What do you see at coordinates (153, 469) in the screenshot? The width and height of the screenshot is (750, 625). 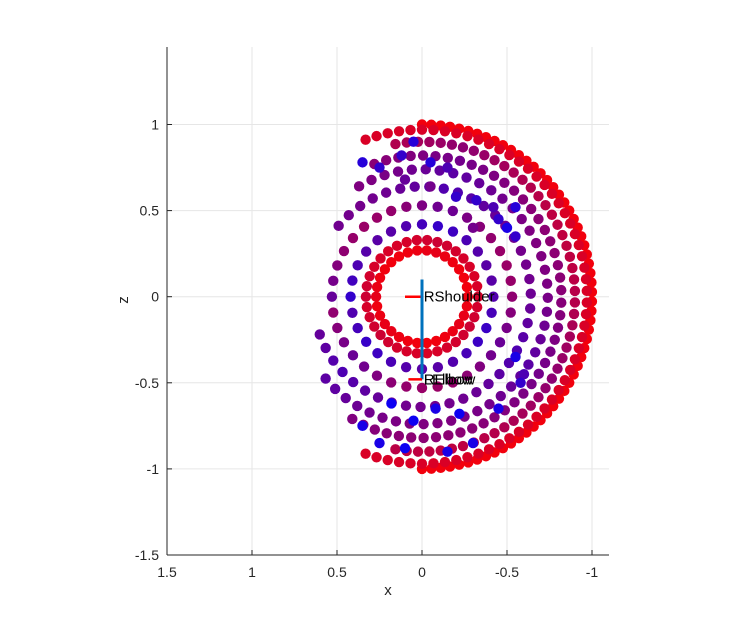 I see `y-tick-label: -1` at bounding box center [153, 469].